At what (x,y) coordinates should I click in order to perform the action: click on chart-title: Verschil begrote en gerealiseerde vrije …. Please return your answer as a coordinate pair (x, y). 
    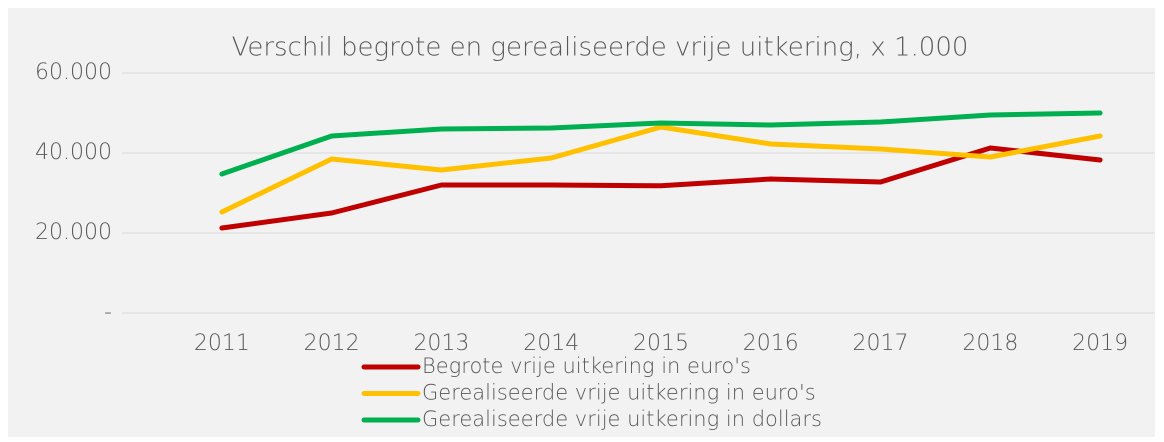
    Looking at the image, I should click on (600, 48).